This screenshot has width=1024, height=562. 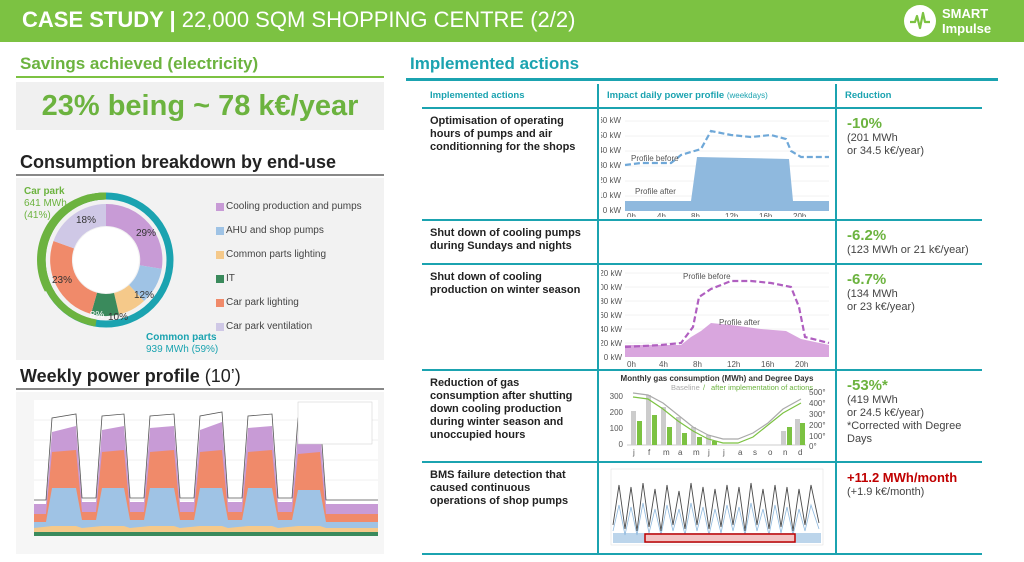 I want to click on legend-item: Car park ventilation, so click(x=264, y=326).